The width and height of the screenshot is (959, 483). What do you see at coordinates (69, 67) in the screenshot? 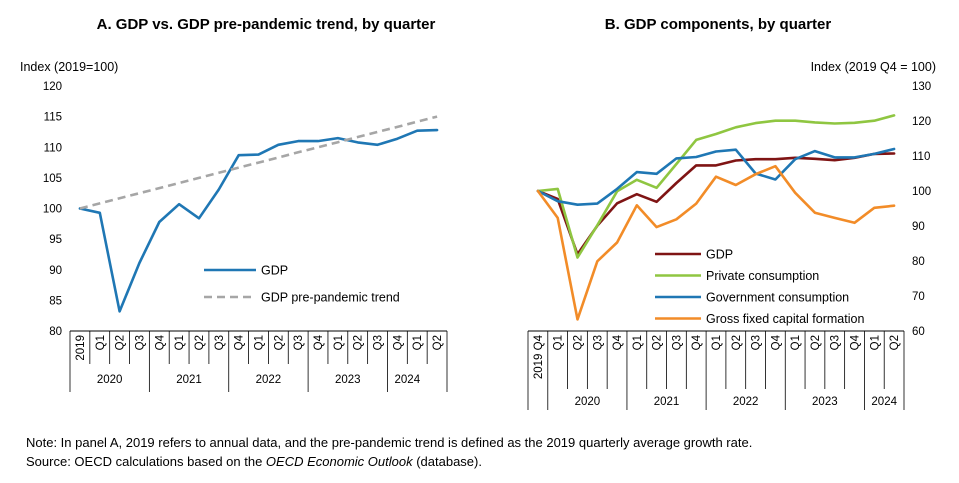
I see `panel-a-ylabel: Index (2019=100)` at bounding box center [69, 67].